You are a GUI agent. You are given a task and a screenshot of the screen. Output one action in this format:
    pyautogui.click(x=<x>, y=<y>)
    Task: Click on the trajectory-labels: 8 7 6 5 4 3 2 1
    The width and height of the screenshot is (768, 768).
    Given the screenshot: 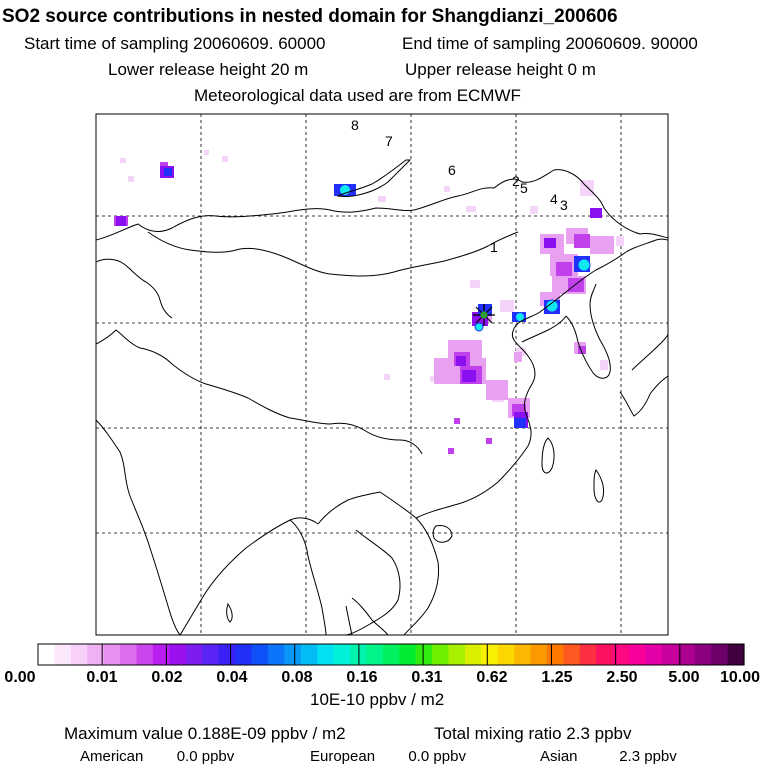 What is the action you would take?
    pyautogui.click(x=459, y=186)
    